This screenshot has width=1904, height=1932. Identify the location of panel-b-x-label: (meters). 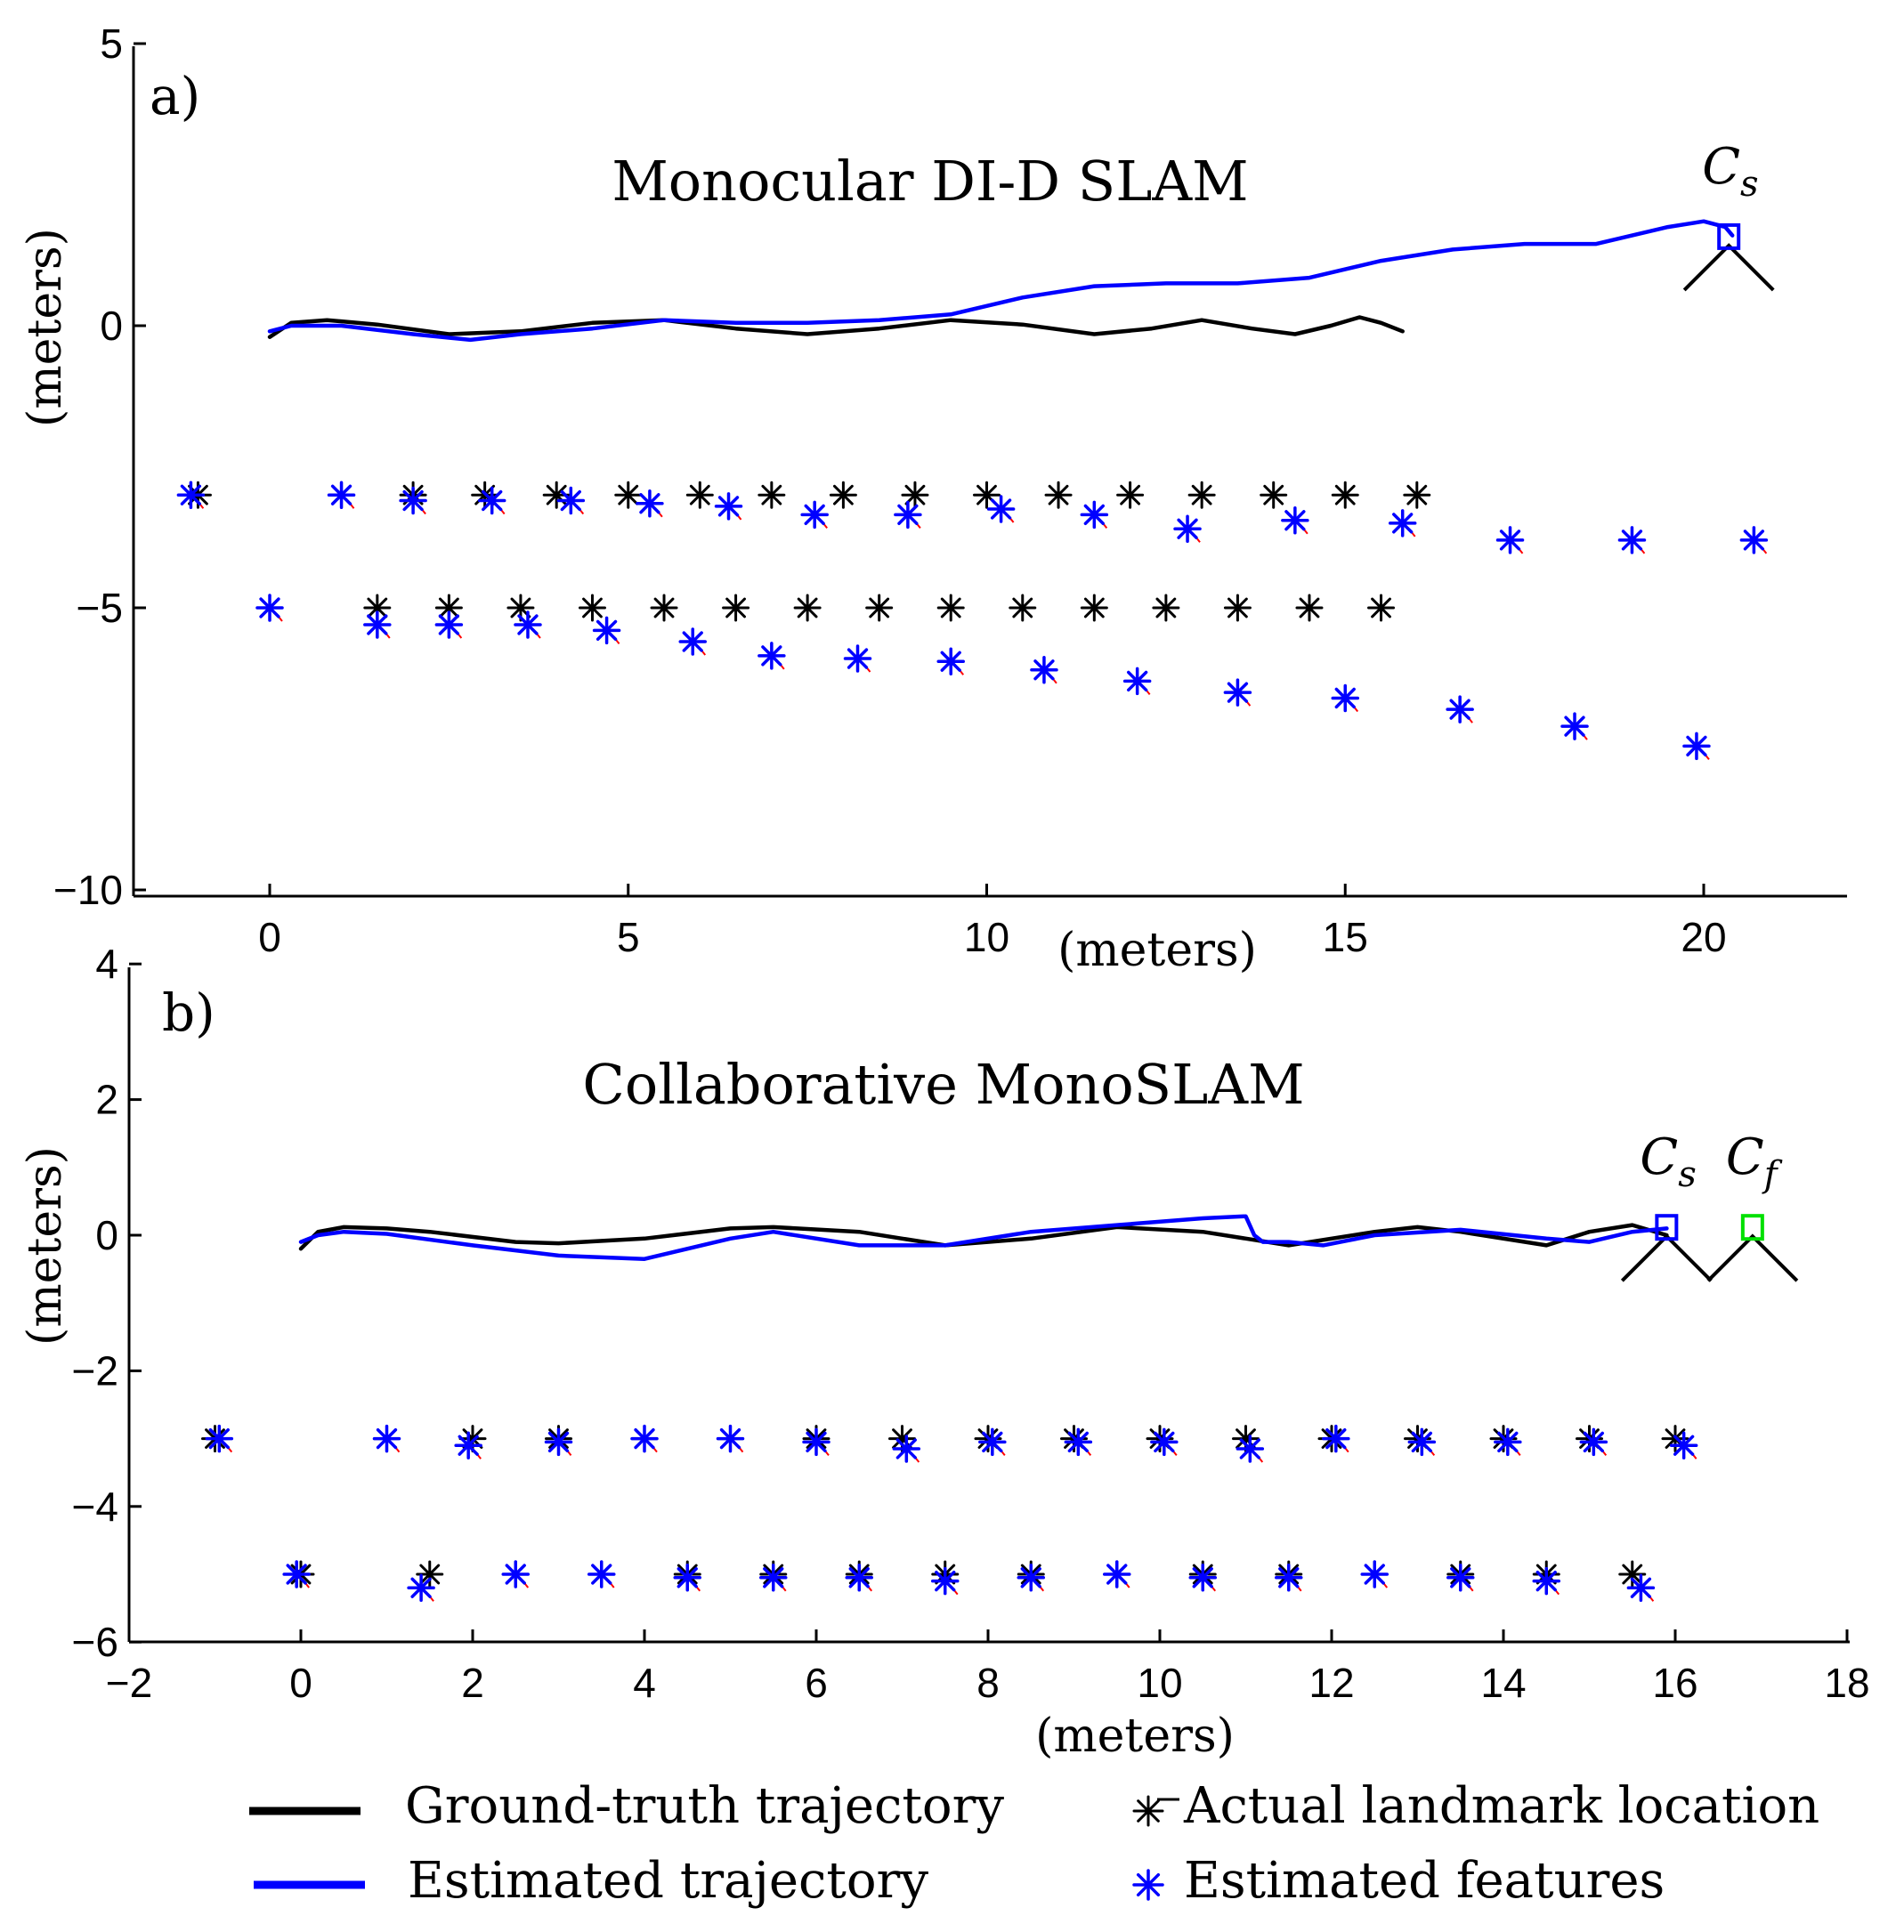
(1135, 1736).